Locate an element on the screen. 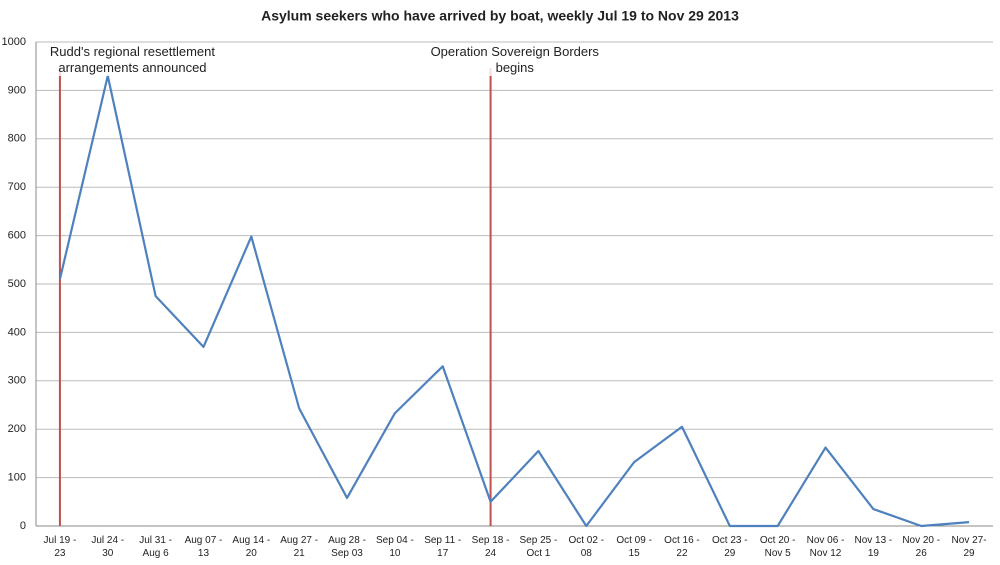  x-tick-label: Sep 04 - 10 is located at coordinates (394, 547).